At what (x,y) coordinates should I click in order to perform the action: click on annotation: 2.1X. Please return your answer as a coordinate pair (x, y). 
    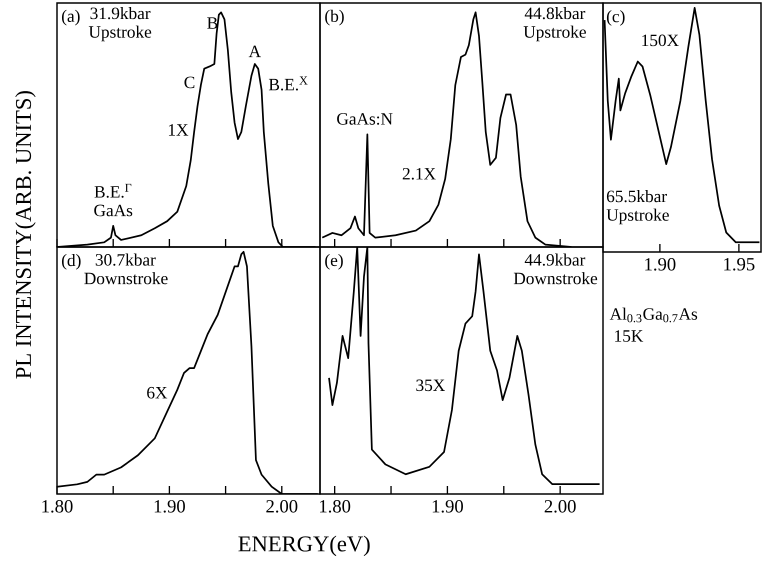
    Looking at the image, I should click on (419, 174).